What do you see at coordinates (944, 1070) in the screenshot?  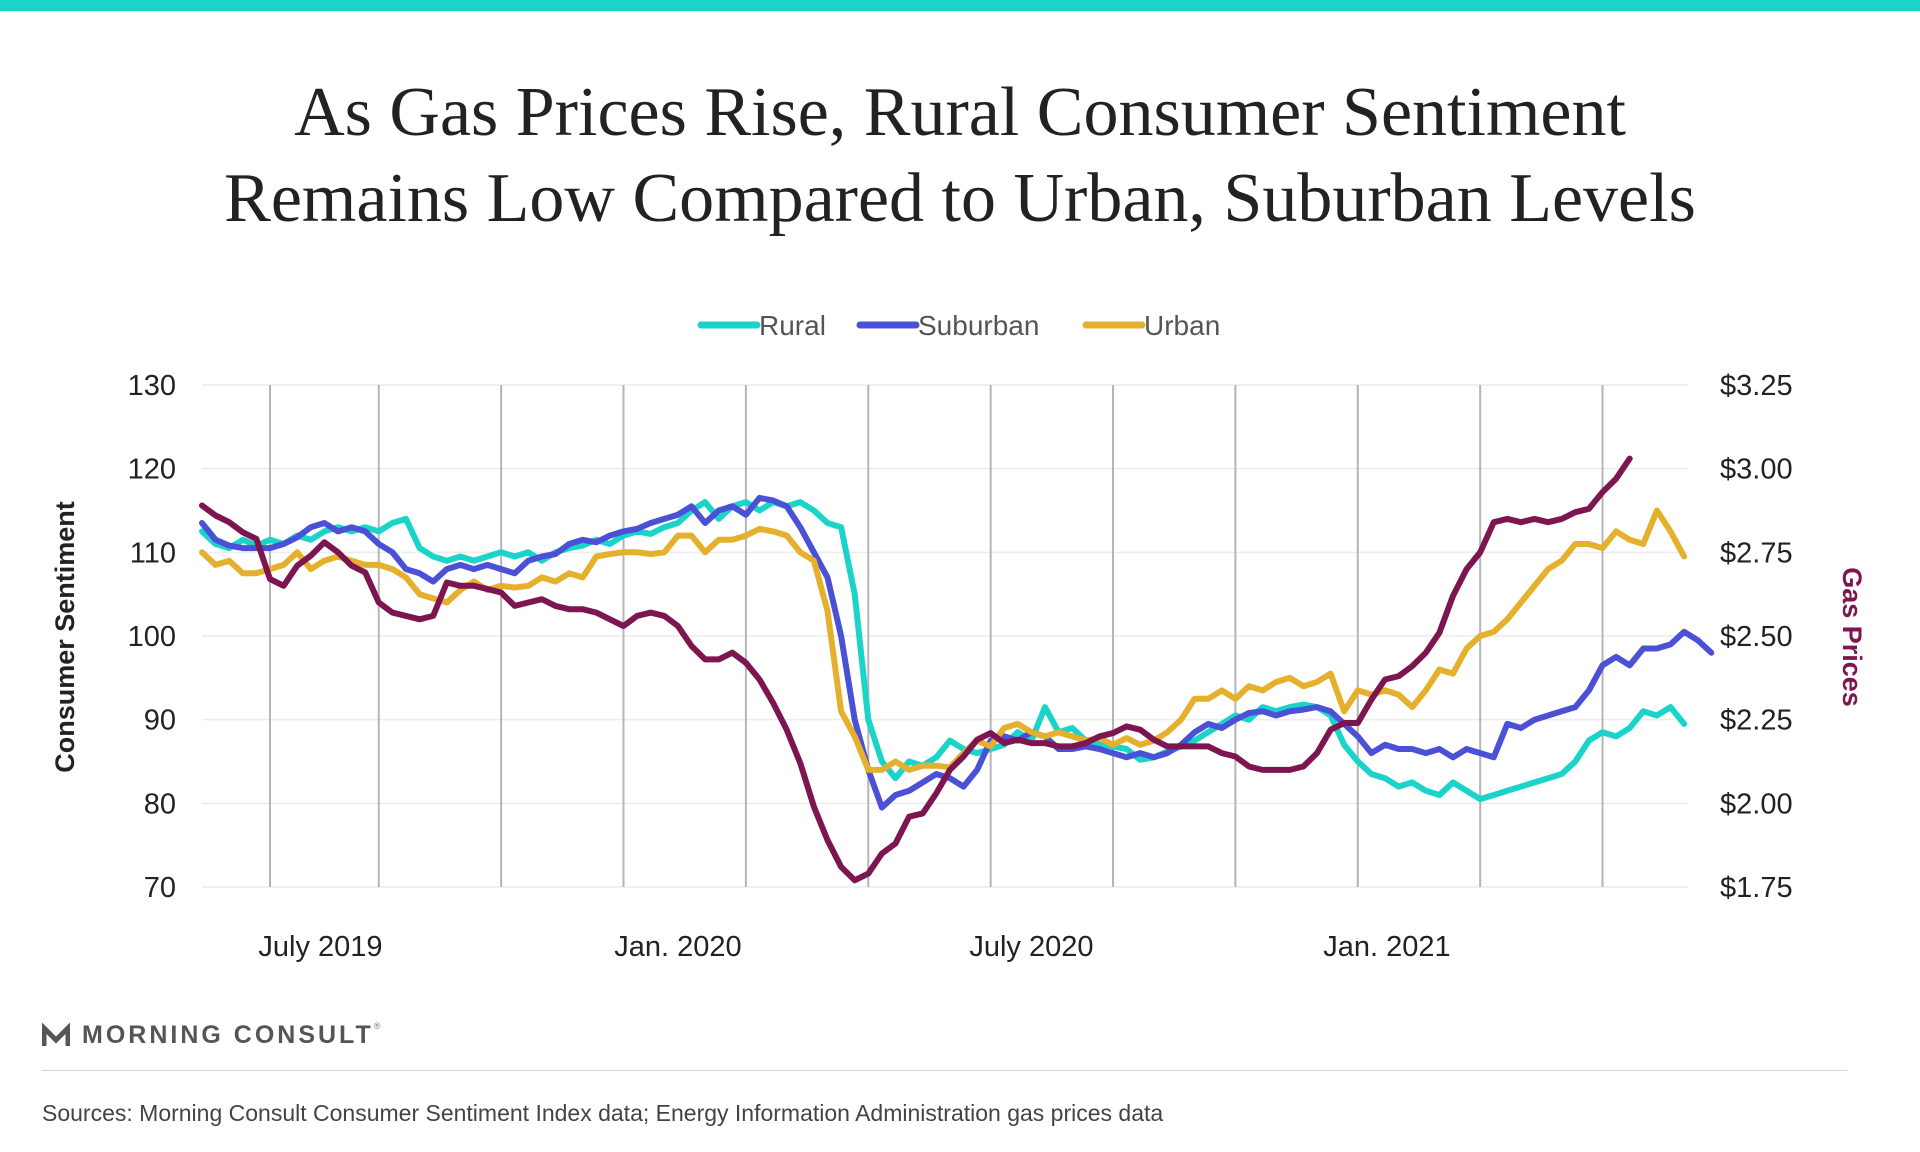 I see `footer-divider` at bounding box center [944, 1070].